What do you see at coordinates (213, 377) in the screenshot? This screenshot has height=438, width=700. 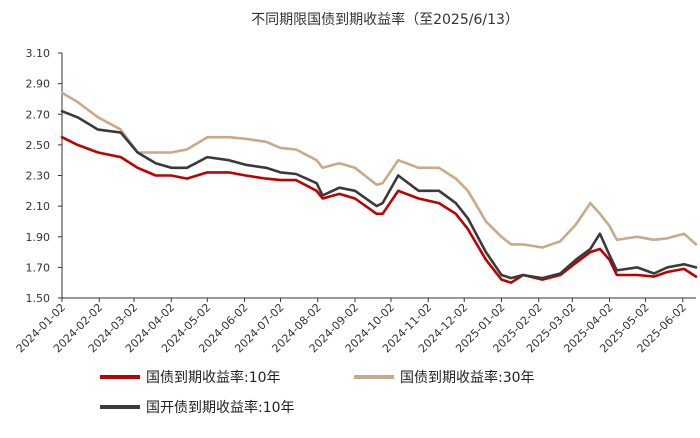 I see `legend-label: 国债到期收益率:10年` at bounding box center [213, 377].